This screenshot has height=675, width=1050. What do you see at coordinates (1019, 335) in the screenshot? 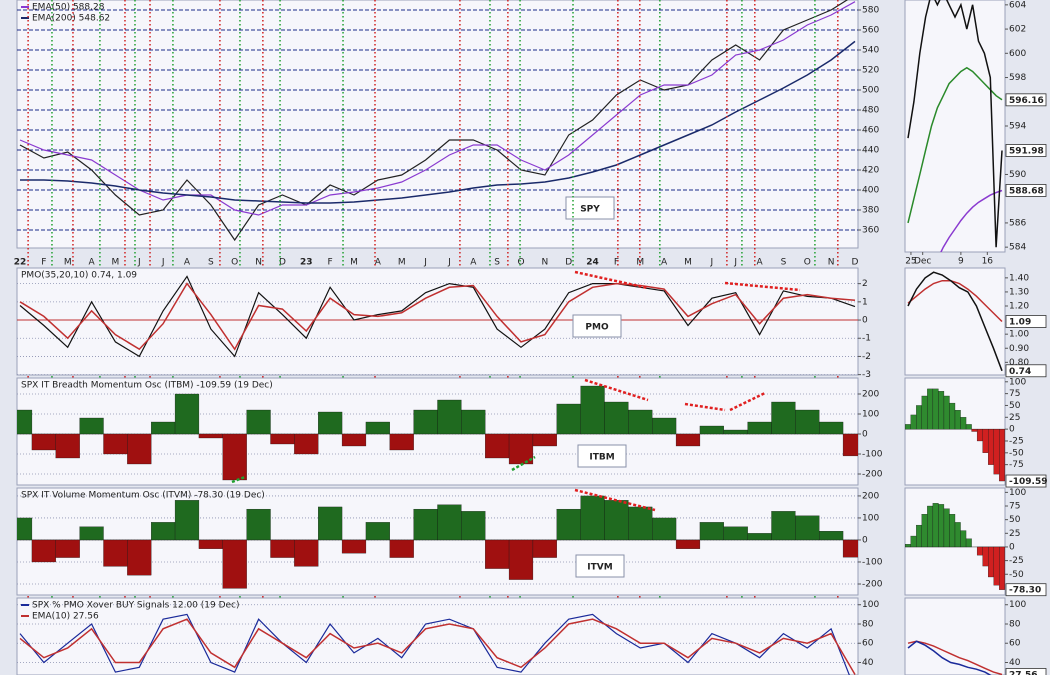
I see `y-tick-label: 1.00` at bounding box center [1019, 335].